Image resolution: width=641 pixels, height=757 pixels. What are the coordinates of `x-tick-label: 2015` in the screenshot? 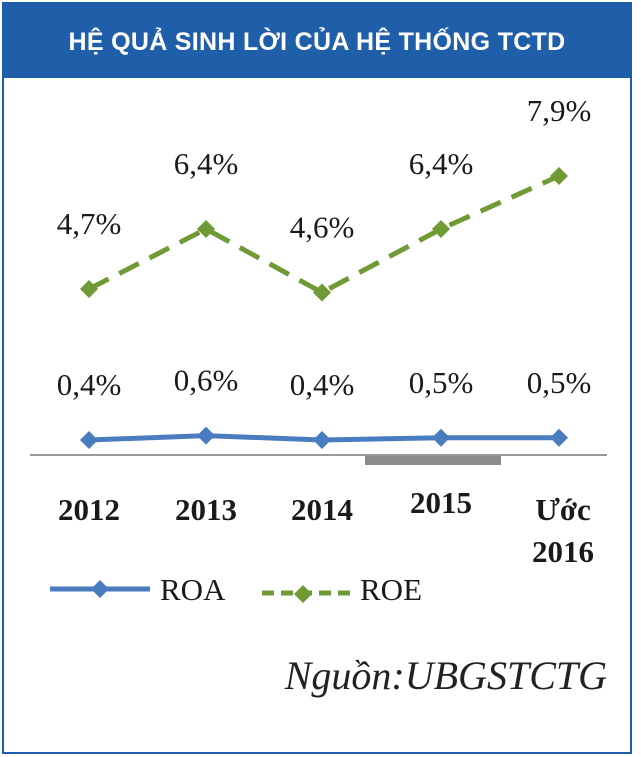 It's located at (441, 502).